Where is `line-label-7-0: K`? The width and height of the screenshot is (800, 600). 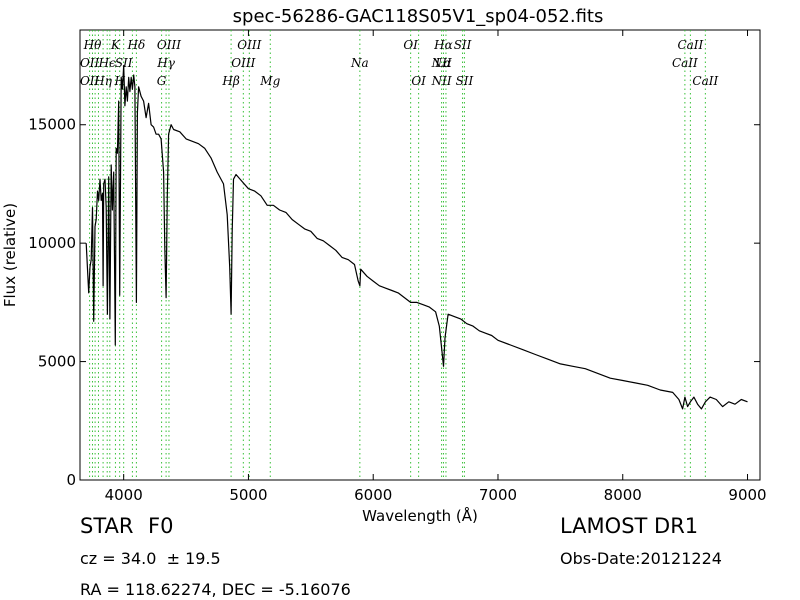 line-label-7-0: K is located at coordinates (115, 45).